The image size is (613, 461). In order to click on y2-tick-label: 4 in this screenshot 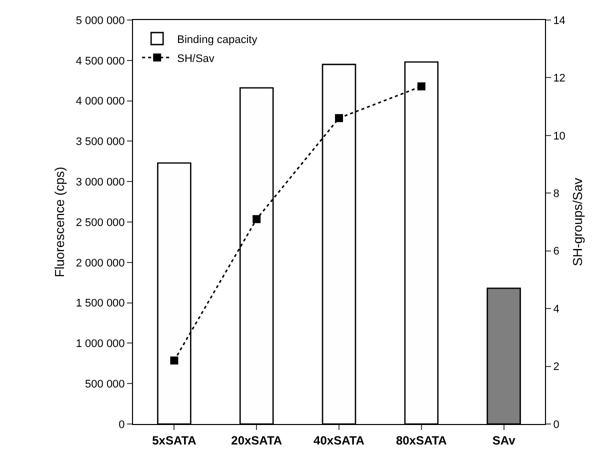, I will do `click(556, 309)`.